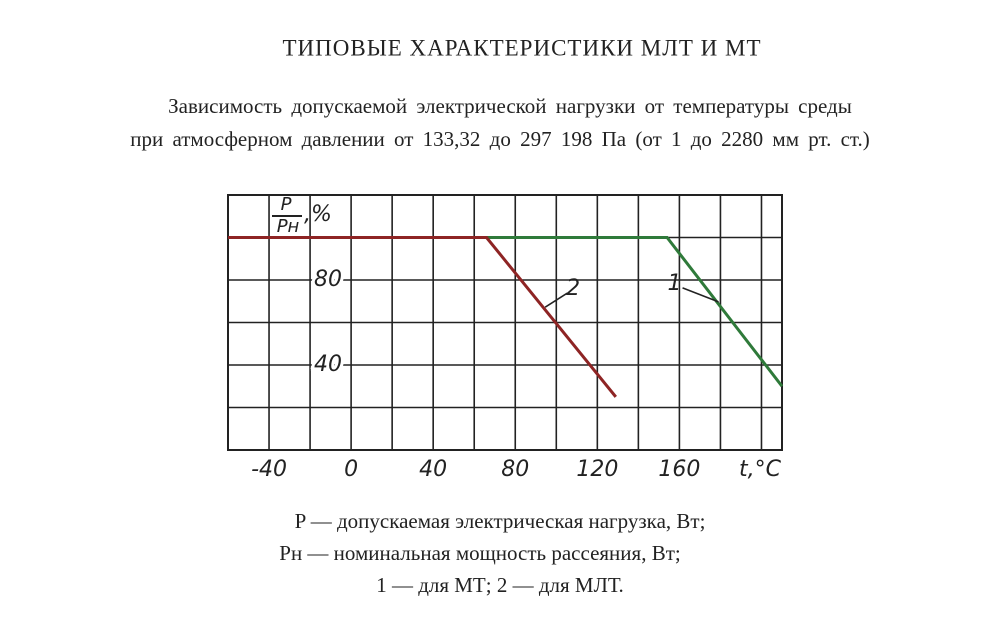 The height and width of the screenshot is (619, 1000). What do you see at coordinates (760, 469) in the screenshot?
I see `x-label: t,°C` at bounding box center [760, 469].